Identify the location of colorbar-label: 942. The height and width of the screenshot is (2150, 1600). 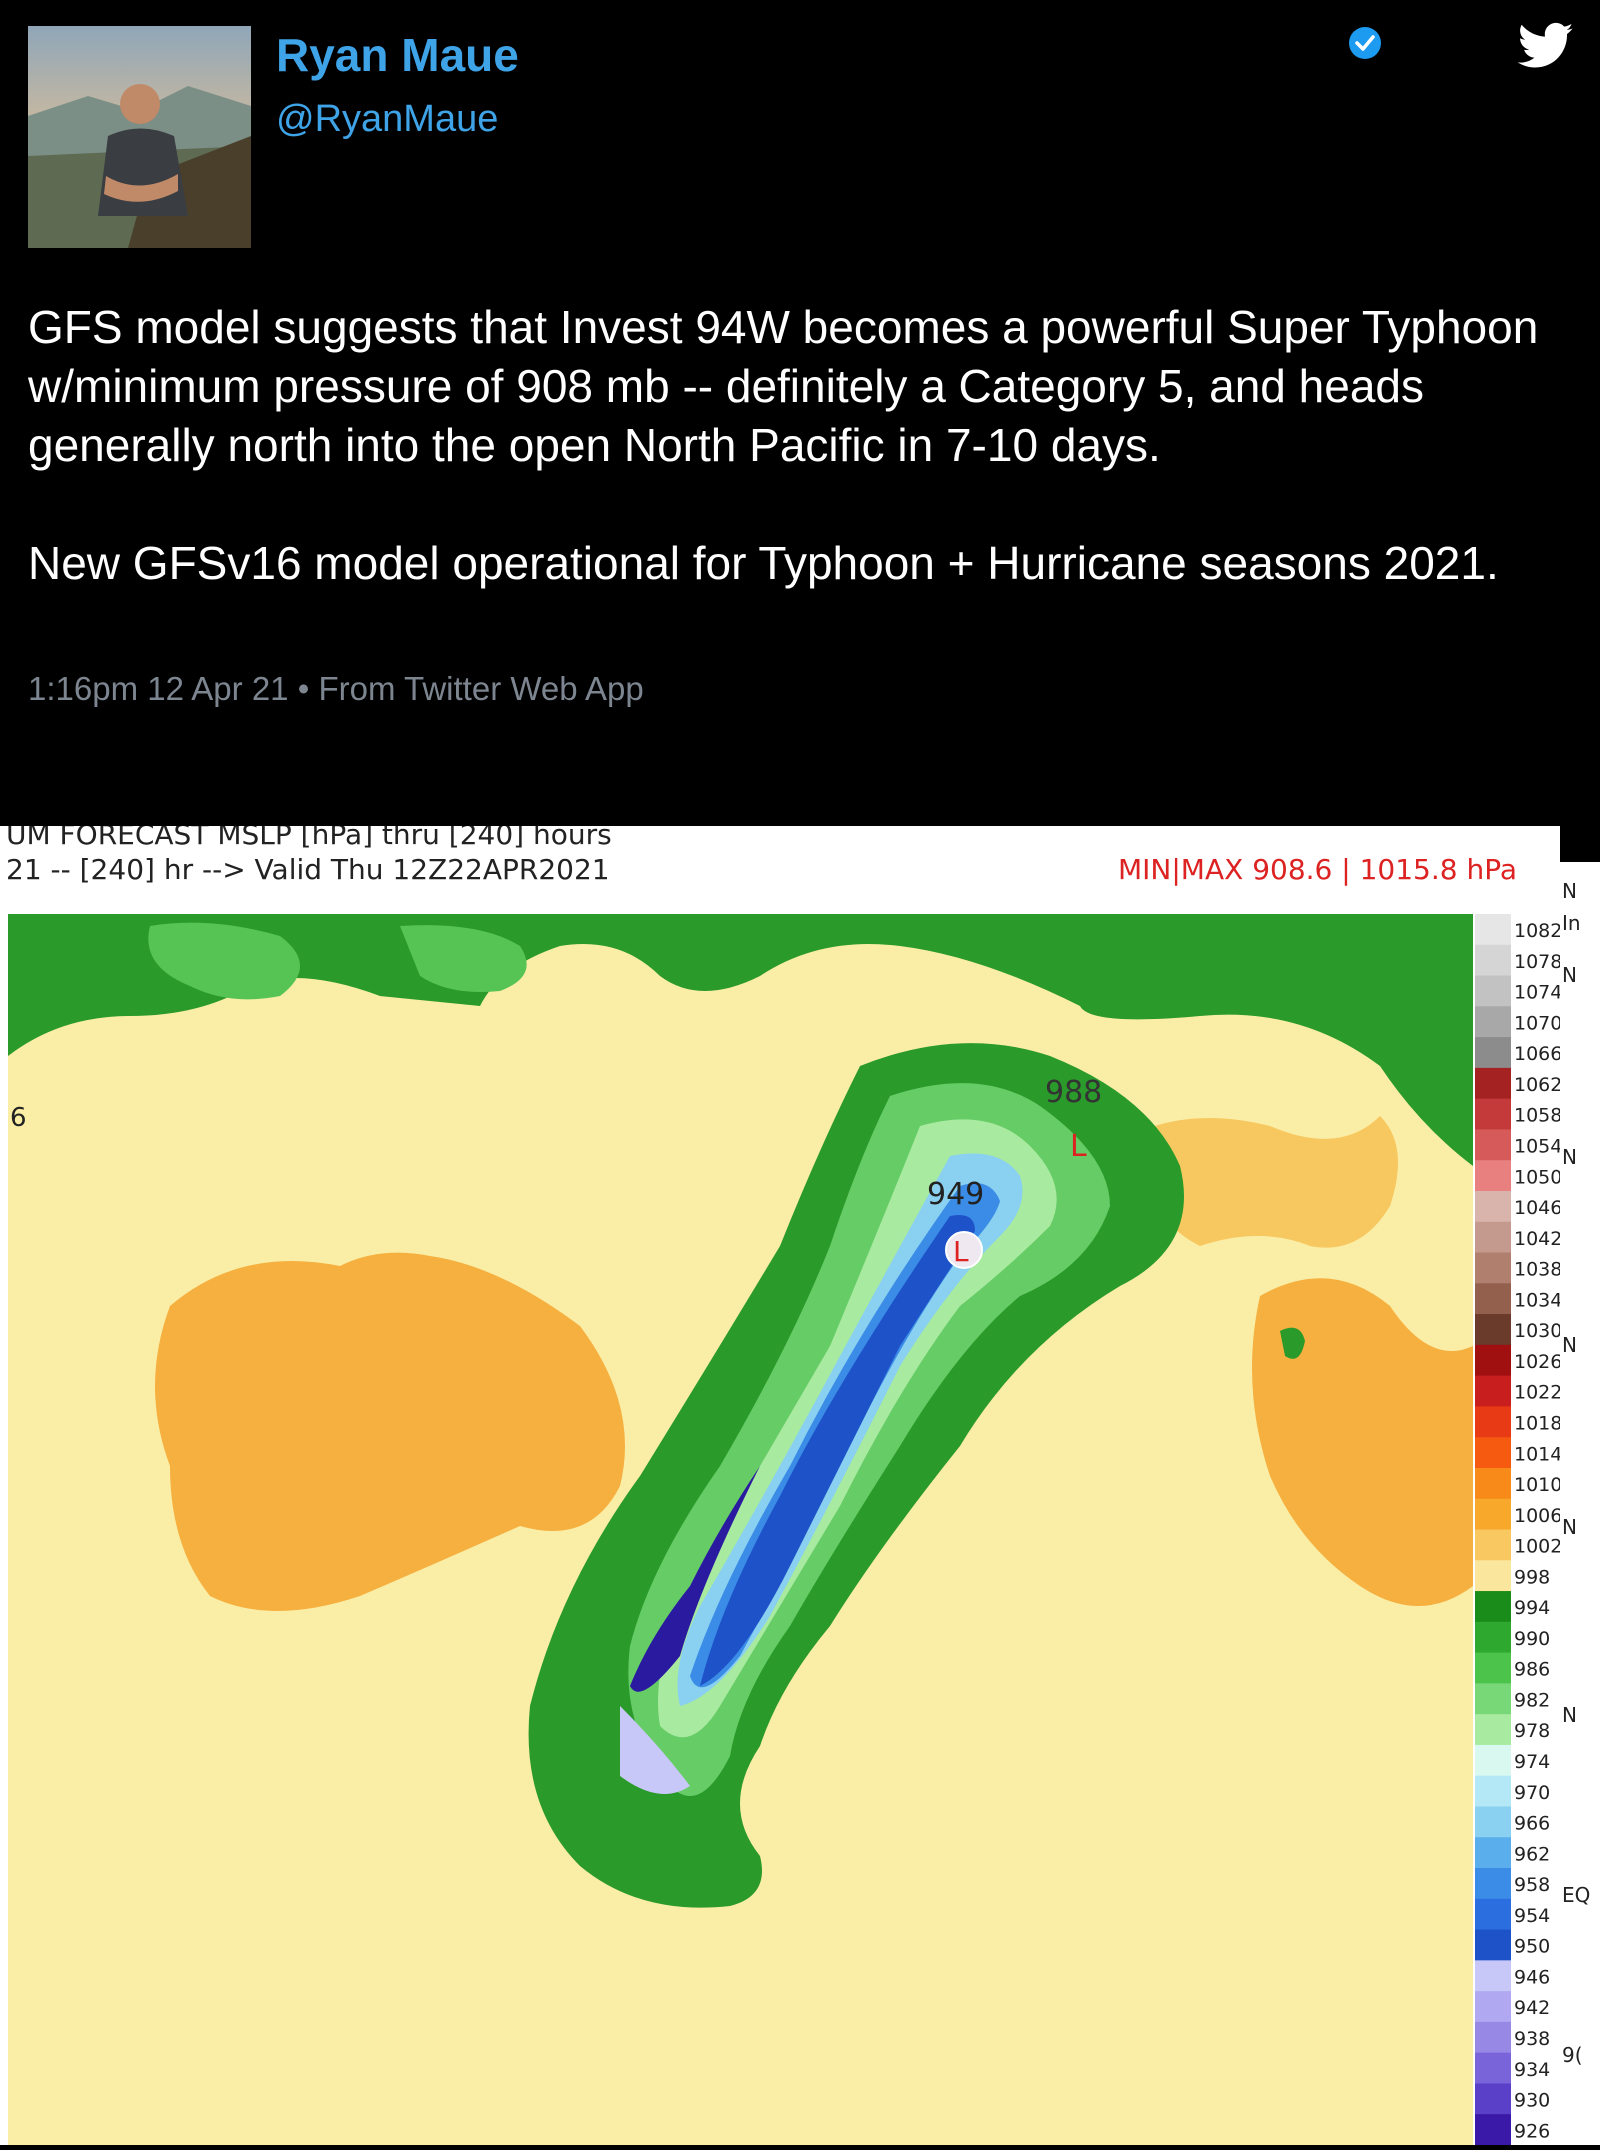
(1532, 2008).